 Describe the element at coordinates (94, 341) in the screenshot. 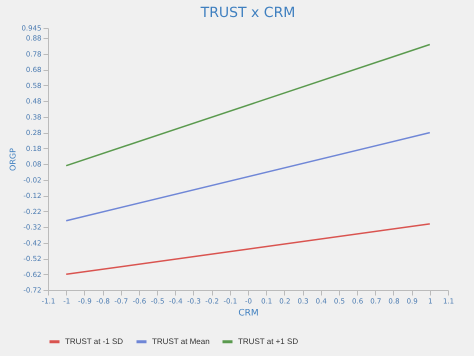

I see `legend-label: TRUST at -1 SD` at that location.